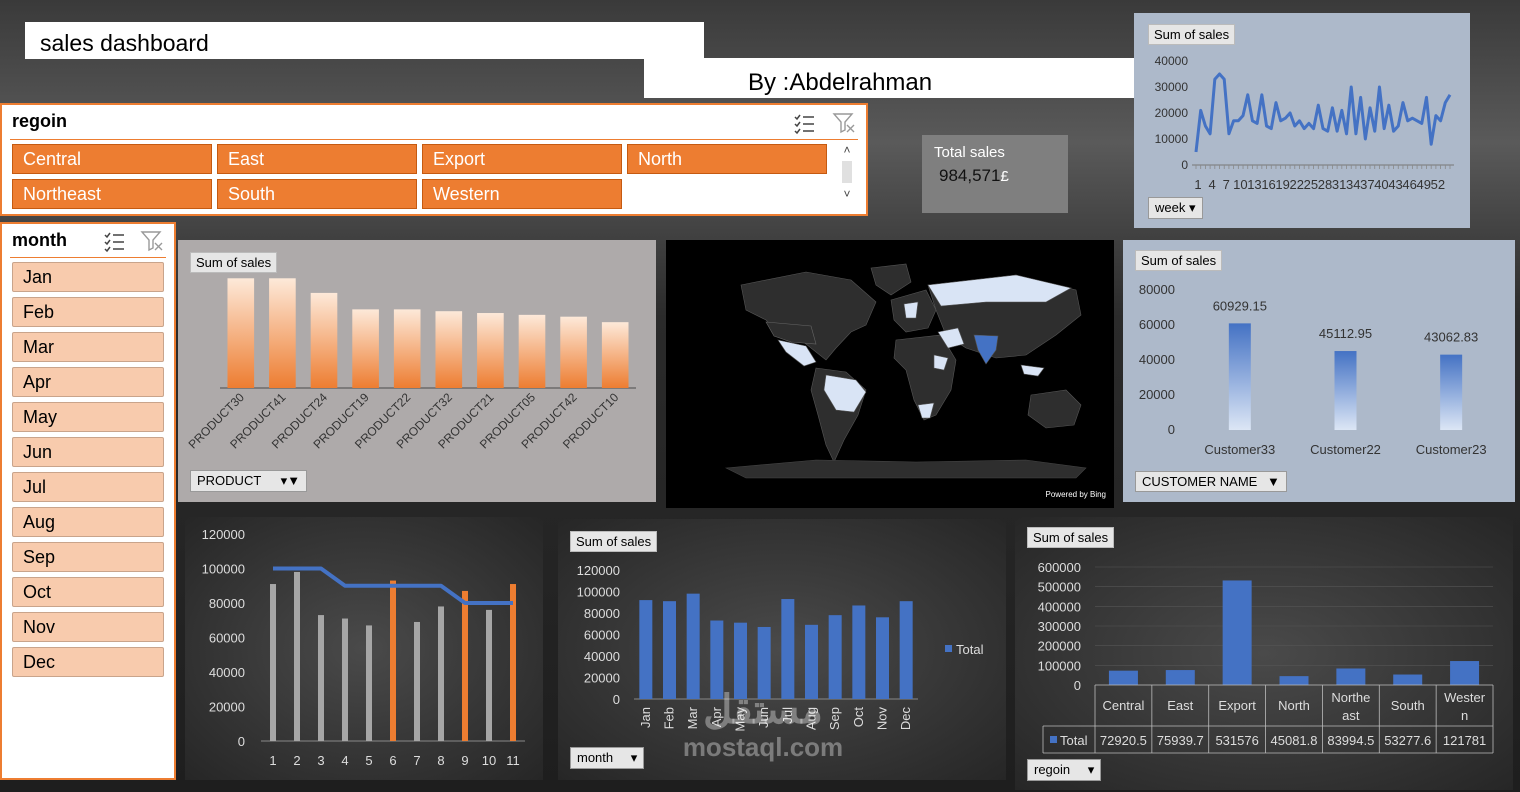 This screenshot has height=792, width=1520. What do you see at coordinates (1451, 337) in the screenshot?
I see `customer-data-label: 43062.83` at bounding box center [1451, 337].